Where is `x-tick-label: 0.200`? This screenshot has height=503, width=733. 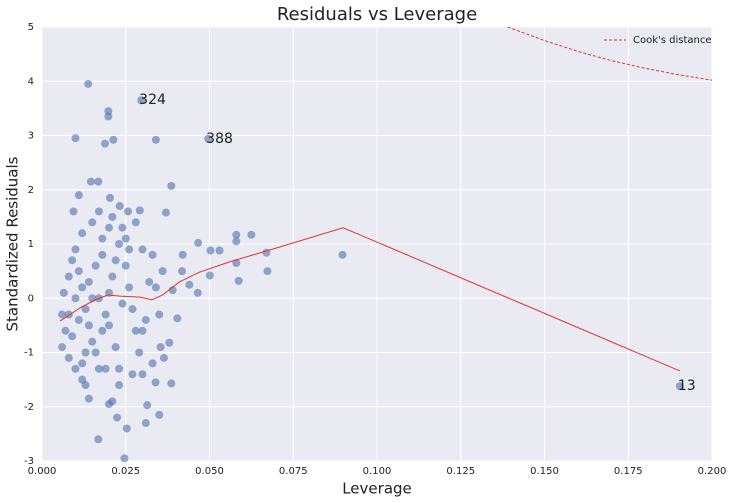 x-tick-label: 0.200 is located at coordinates (712, 471).